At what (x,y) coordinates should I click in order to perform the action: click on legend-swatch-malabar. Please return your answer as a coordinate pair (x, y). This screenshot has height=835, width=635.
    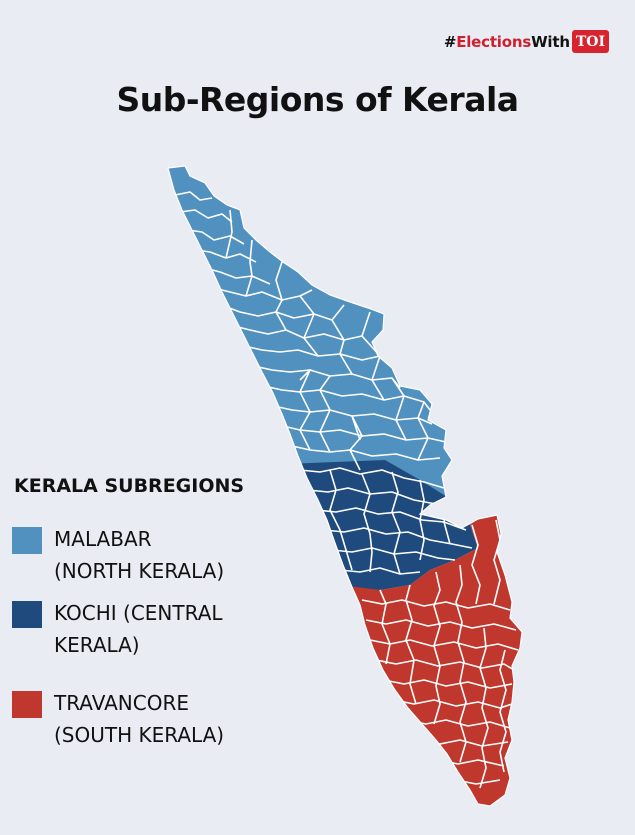
    Looking at the image, I should click on (27, 540).